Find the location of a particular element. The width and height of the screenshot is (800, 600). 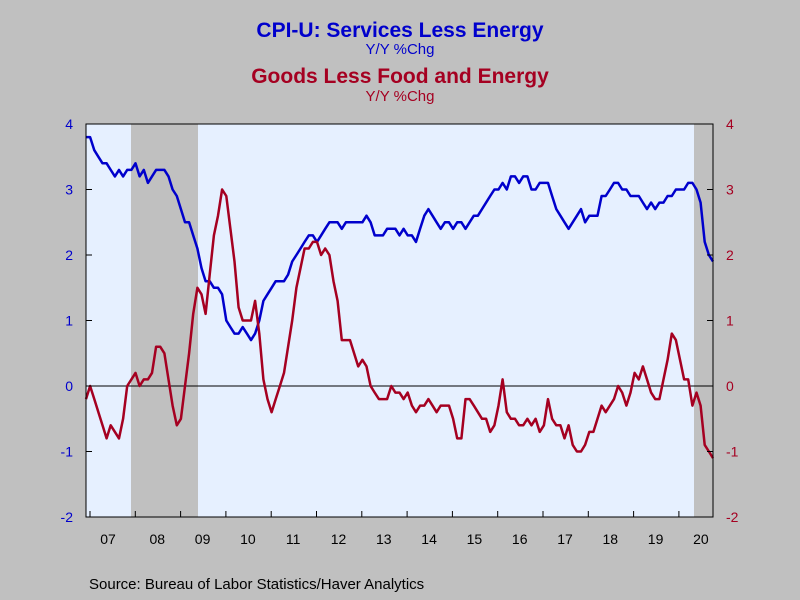

x-tick-label: 09 is located at coordinates (203, 539).